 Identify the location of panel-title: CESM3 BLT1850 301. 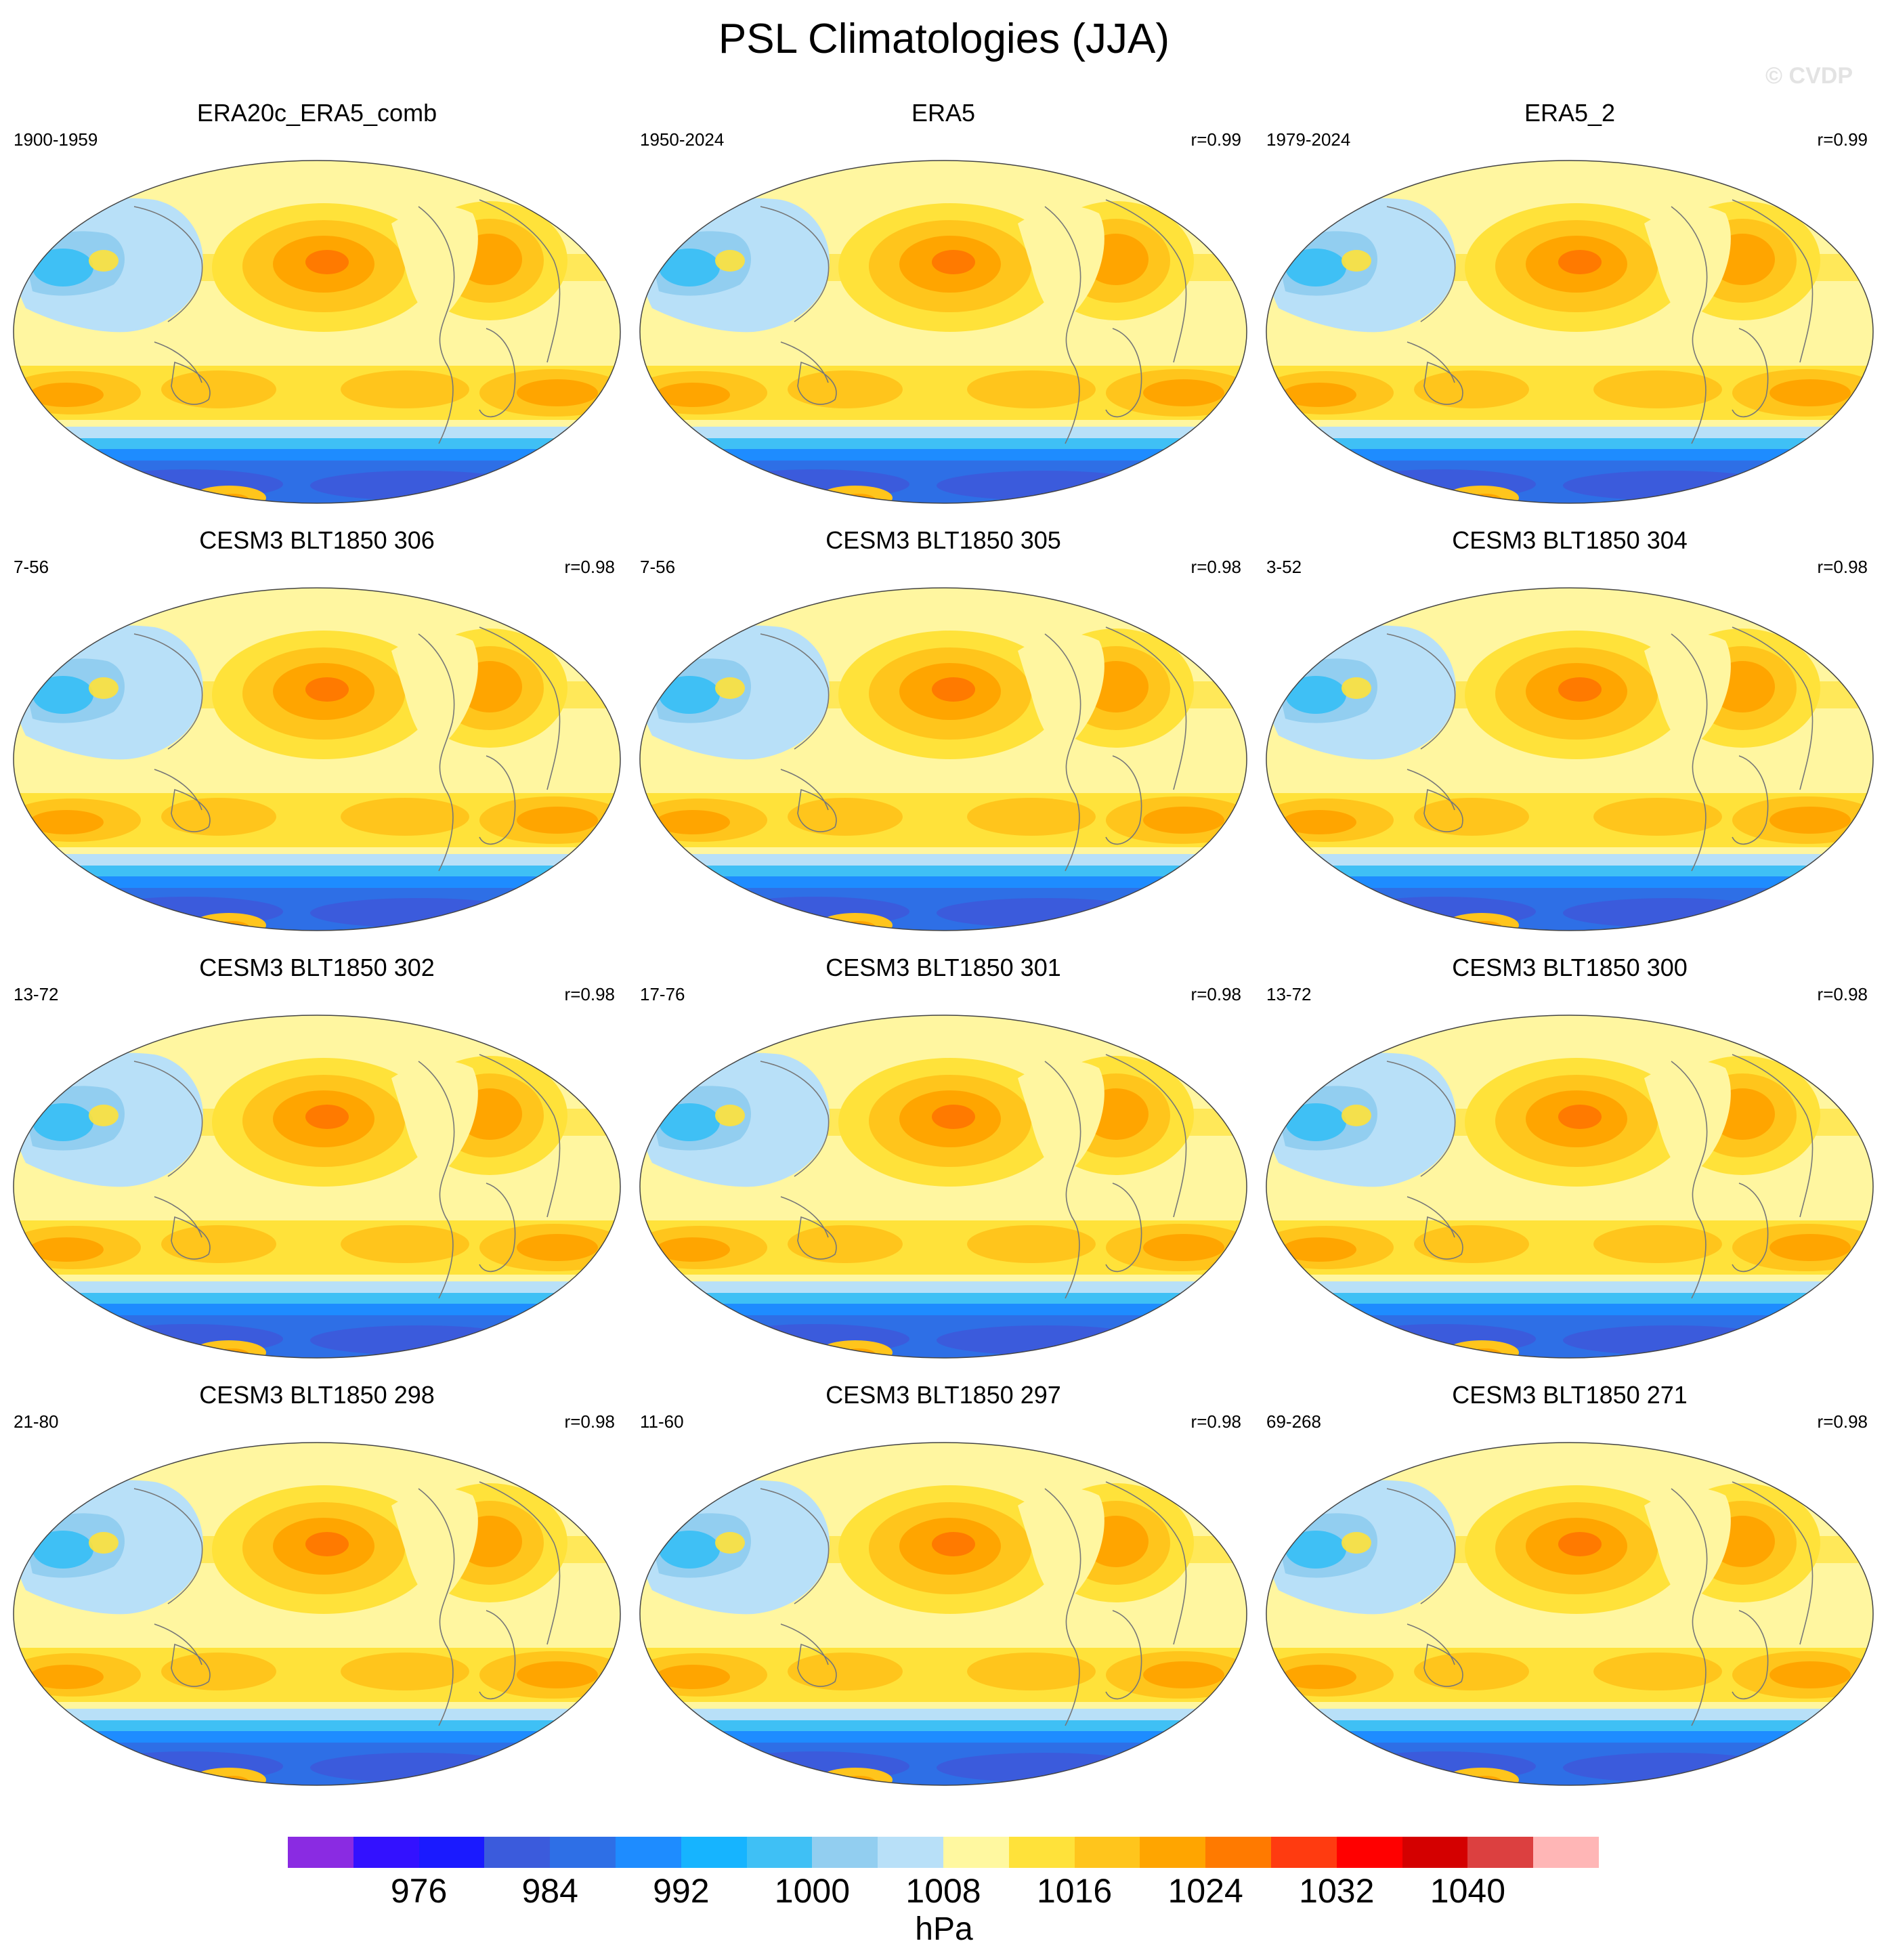
(943, 967).